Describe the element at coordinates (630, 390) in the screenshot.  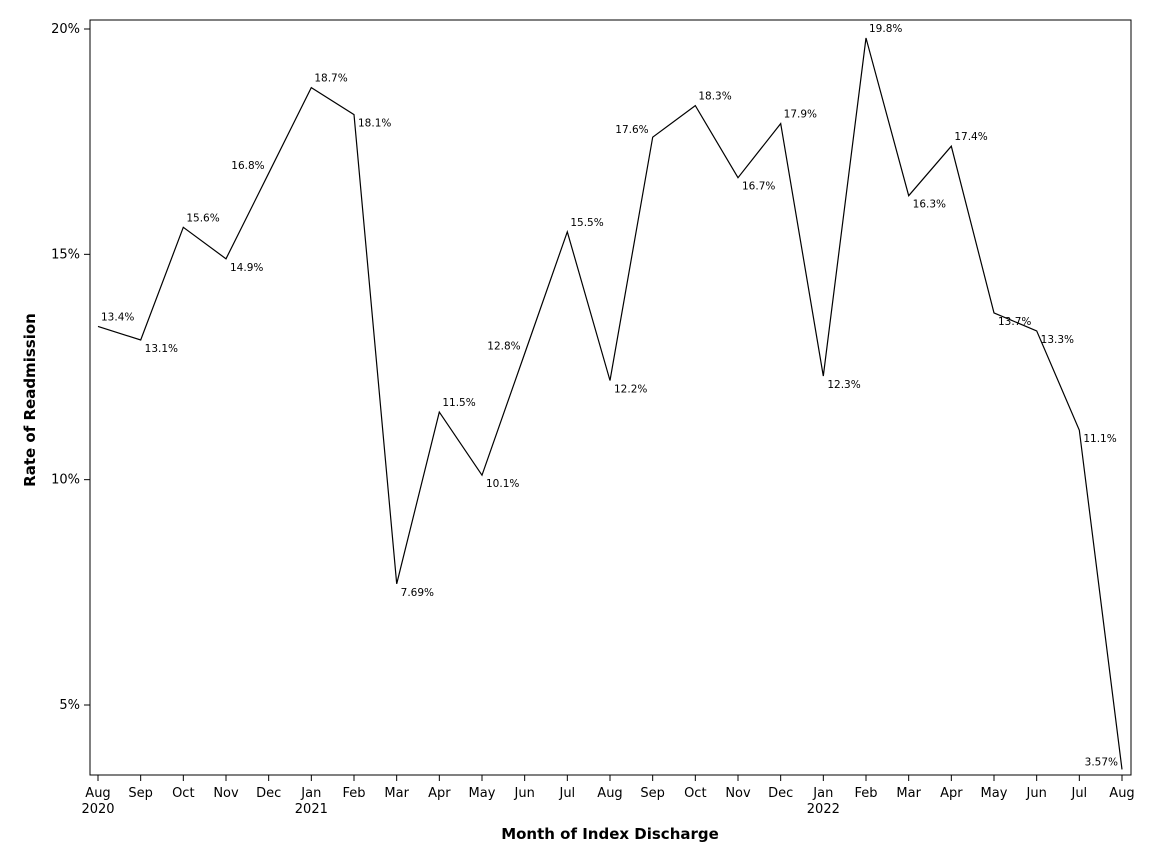
I see `data-label: 12.2%` at that location.